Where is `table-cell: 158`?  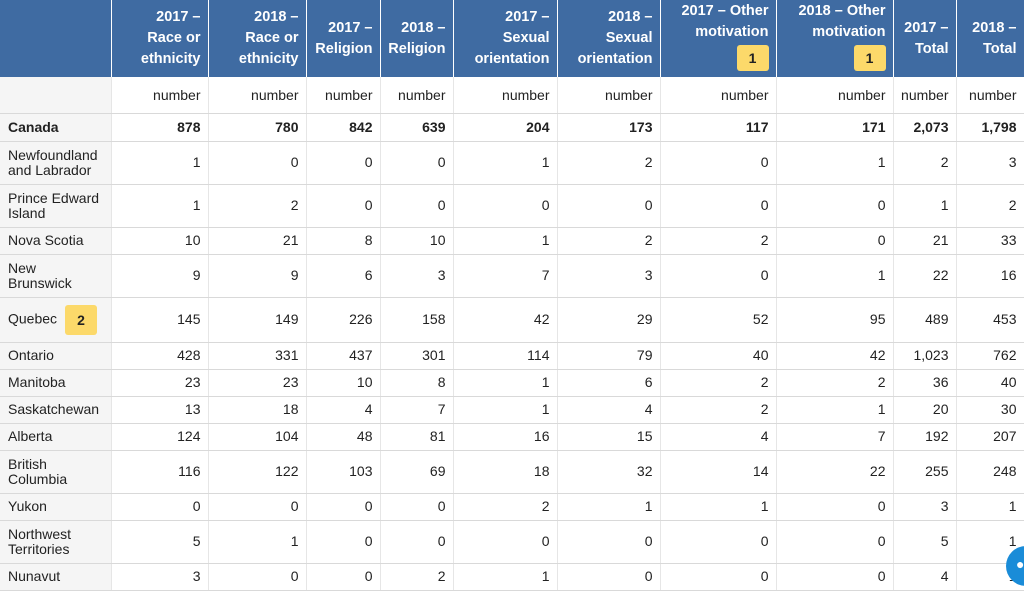 table-cell: 158 is located at coordinates (417, 320).